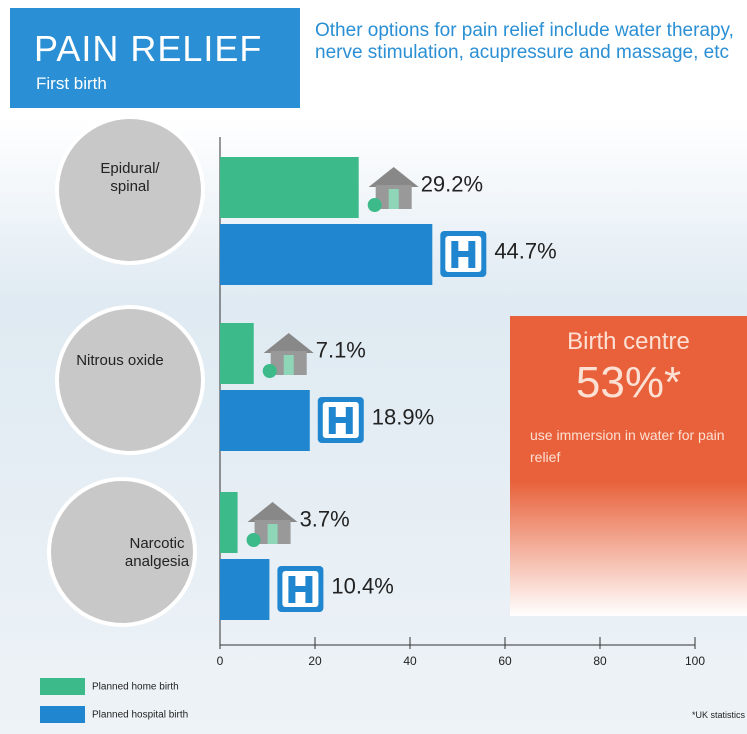 The height and width of the screenshot is (734, 747). What do you see at coordinates (140, 715) in the screenshot?
I see `legend-label: Planned hospital birth` at bounding box center [140, 715].